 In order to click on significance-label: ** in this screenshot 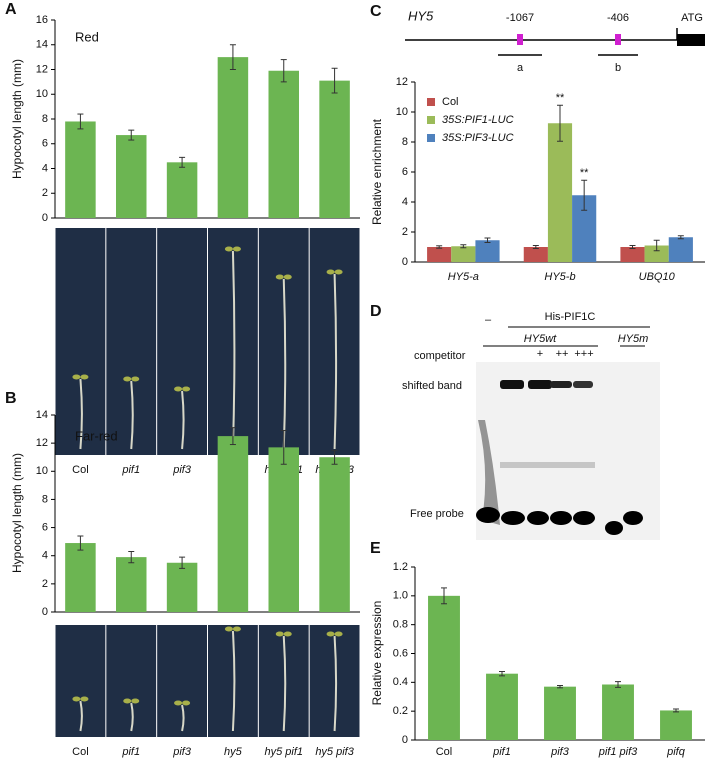, I will do `click(560, 98)`.